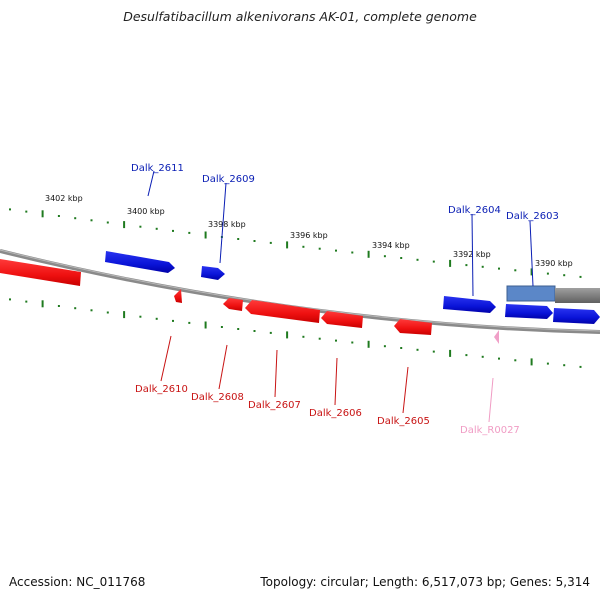 The image size is (600, 600). Describe the element at coordinates (295, 333) in the screenshot. I see `inner-scale-ticks` at that location.